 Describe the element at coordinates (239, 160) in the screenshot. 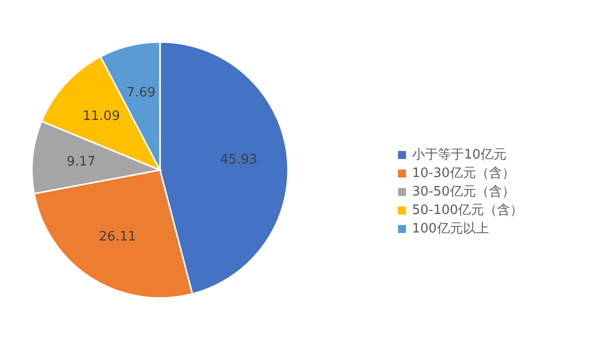

I see `data-label: 45.93` at that location.